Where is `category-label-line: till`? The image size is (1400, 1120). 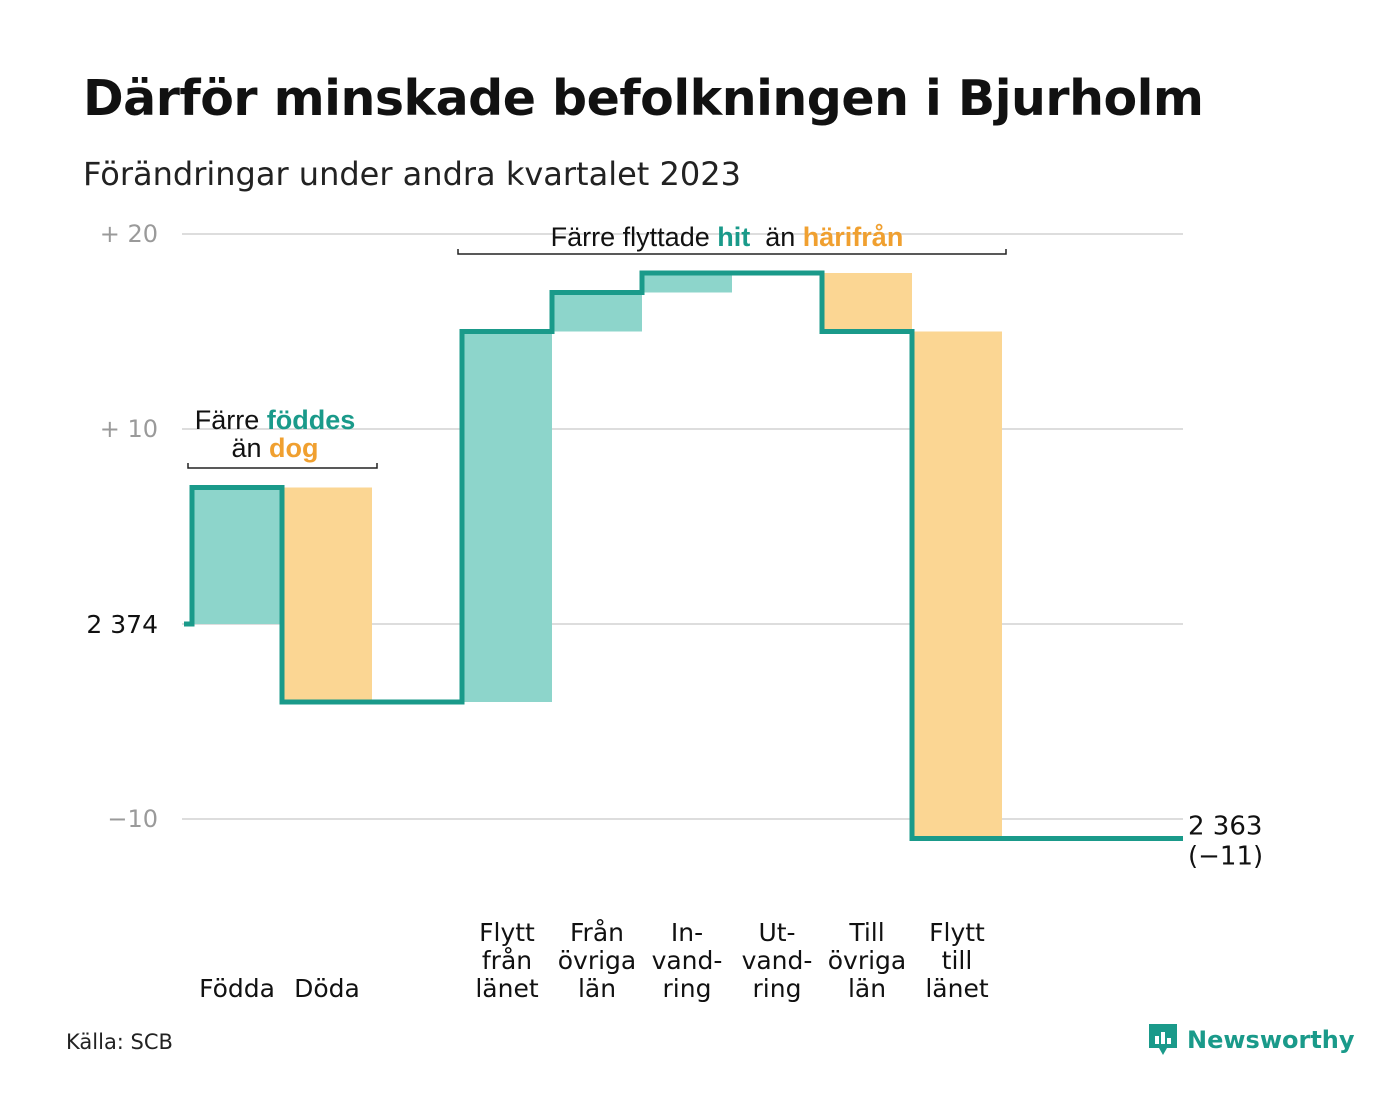 category-label-line: till is located at coordinates (957, 960).